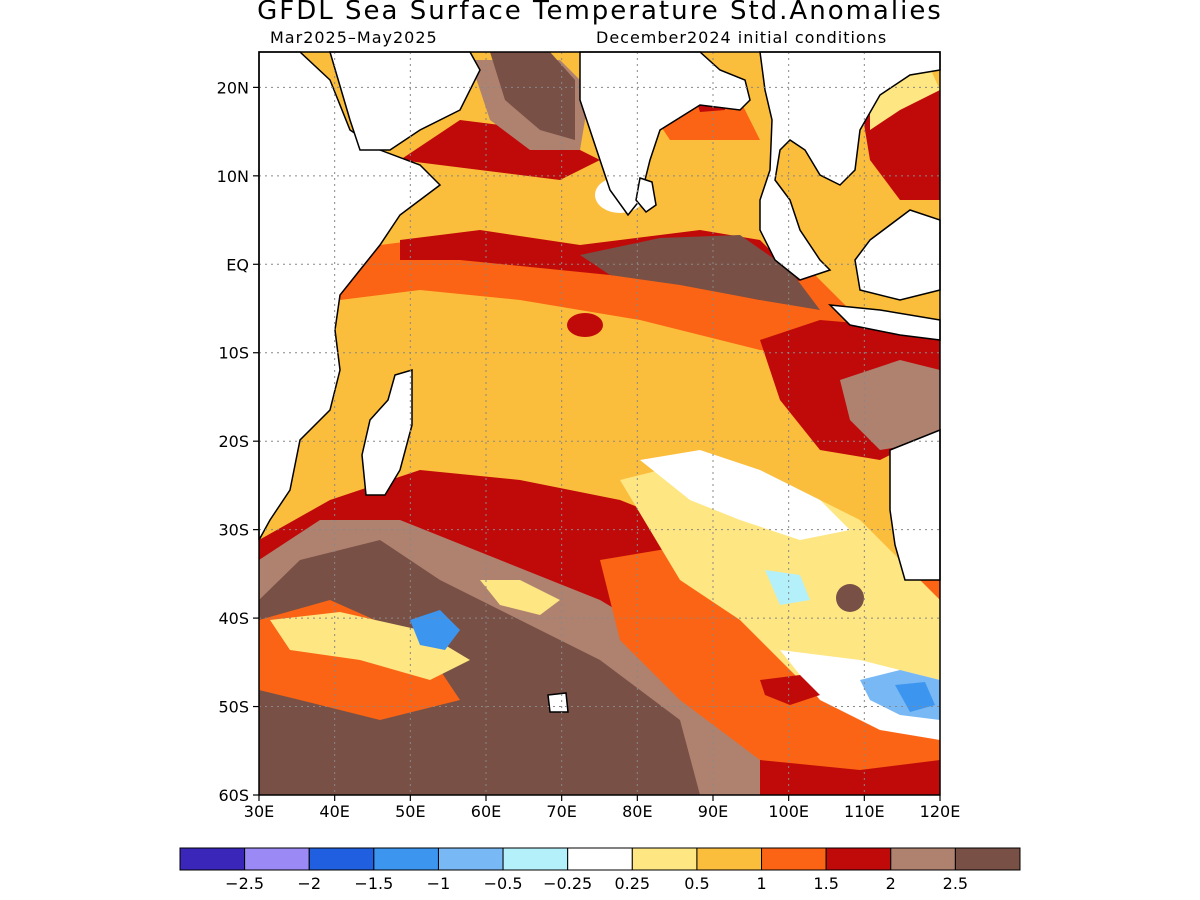  What do you see at coordinates (864, 811) in the screenshot?
I see `lon-tick-label: 110E` at bounding box center [864, 811].